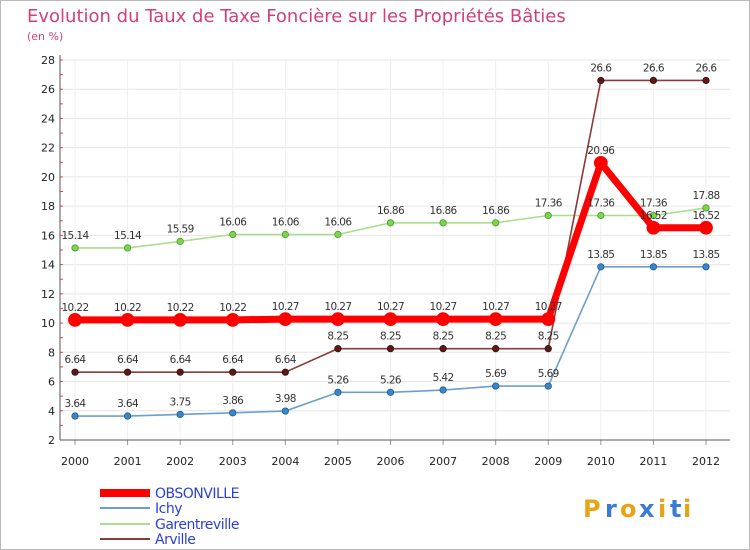 The width and height of the screenshot is (750, 550). Describe the element at coordinates (444, 211) in the screenshot. I see `data-label: 16.86` at that location.